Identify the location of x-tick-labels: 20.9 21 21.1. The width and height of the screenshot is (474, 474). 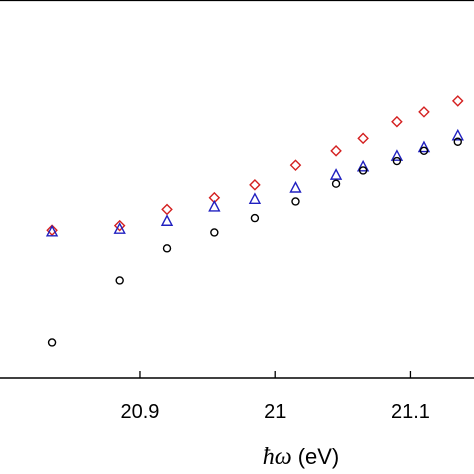
(274, 412).